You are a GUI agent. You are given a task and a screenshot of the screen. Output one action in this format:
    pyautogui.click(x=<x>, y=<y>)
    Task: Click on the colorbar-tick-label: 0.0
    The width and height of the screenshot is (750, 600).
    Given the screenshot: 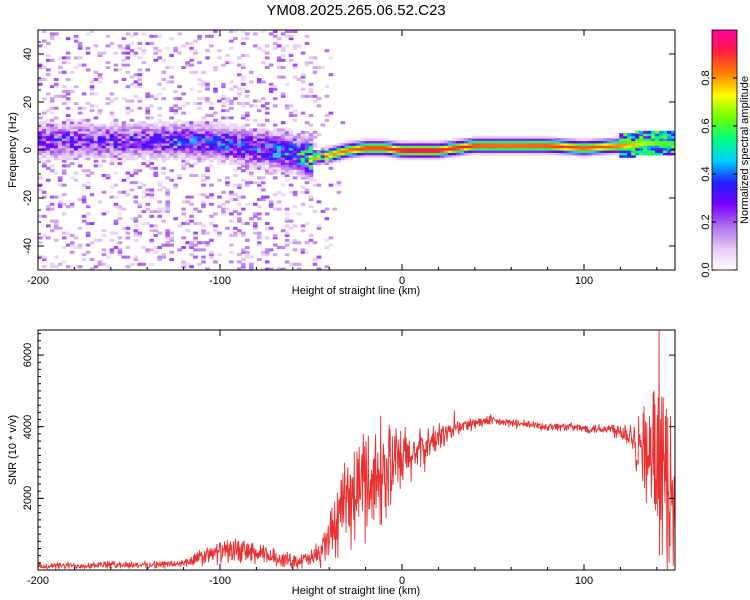 What is the action you would take?
    pyautogui.click(x=706, y=269)
    